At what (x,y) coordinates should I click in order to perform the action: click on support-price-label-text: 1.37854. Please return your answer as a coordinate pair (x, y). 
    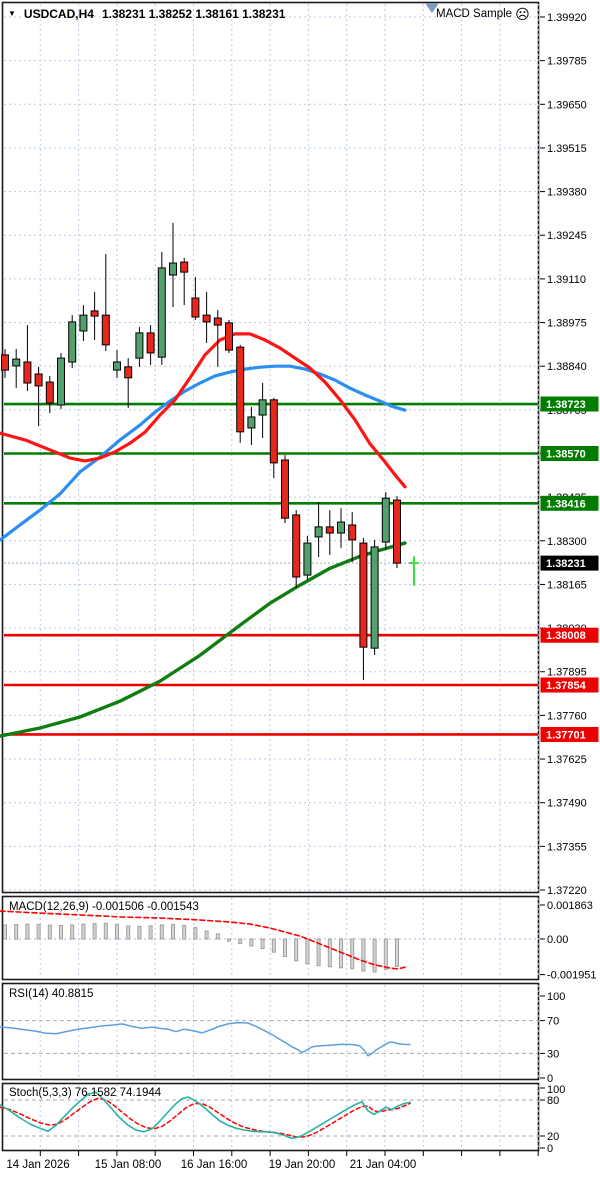
    Looking at the image, I should click on (566, 686).